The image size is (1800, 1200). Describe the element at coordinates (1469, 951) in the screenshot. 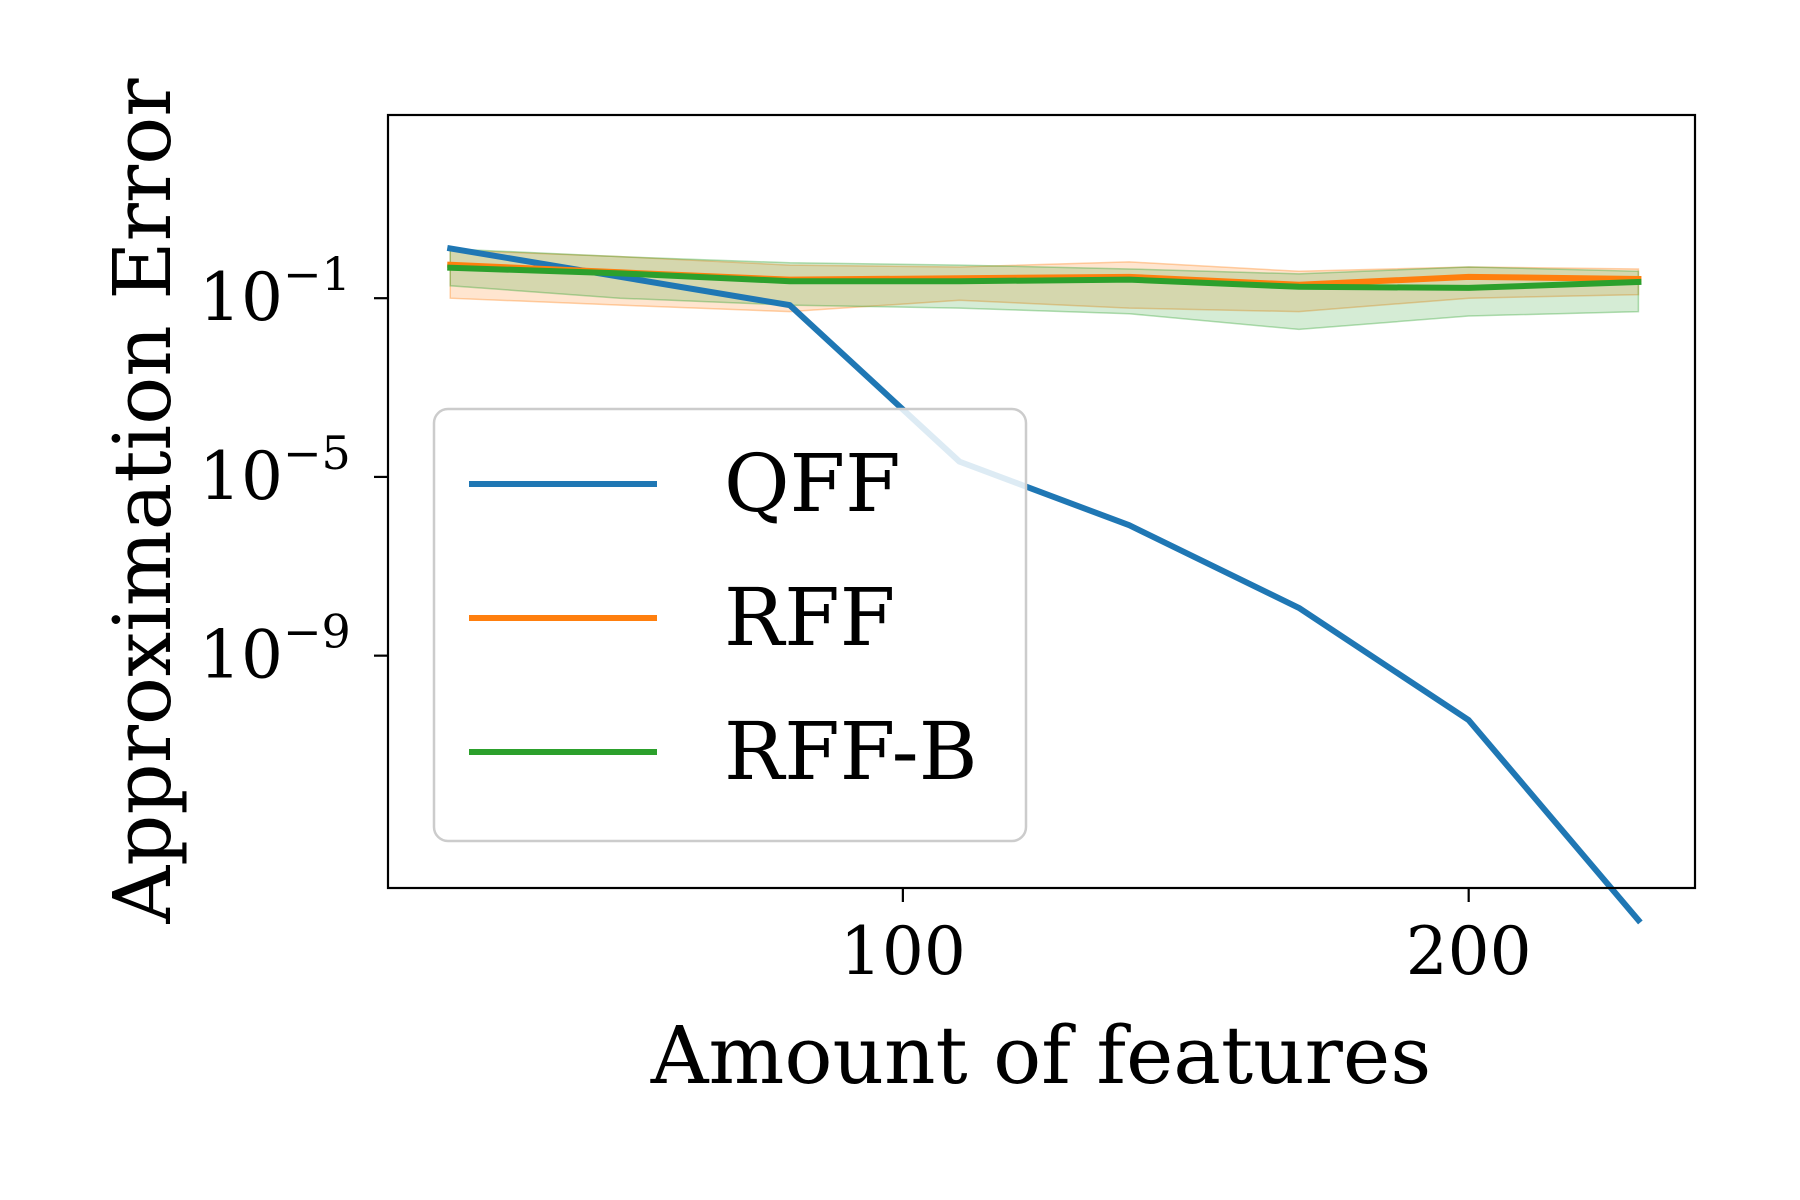

I see `x-tick-label-200: 200` at that location.